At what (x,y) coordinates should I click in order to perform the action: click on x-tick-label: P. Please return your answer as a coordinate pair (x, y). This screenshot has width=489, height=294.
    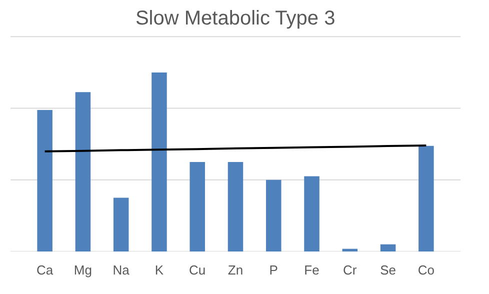
    Looking at the image, I should click on (273, 270).